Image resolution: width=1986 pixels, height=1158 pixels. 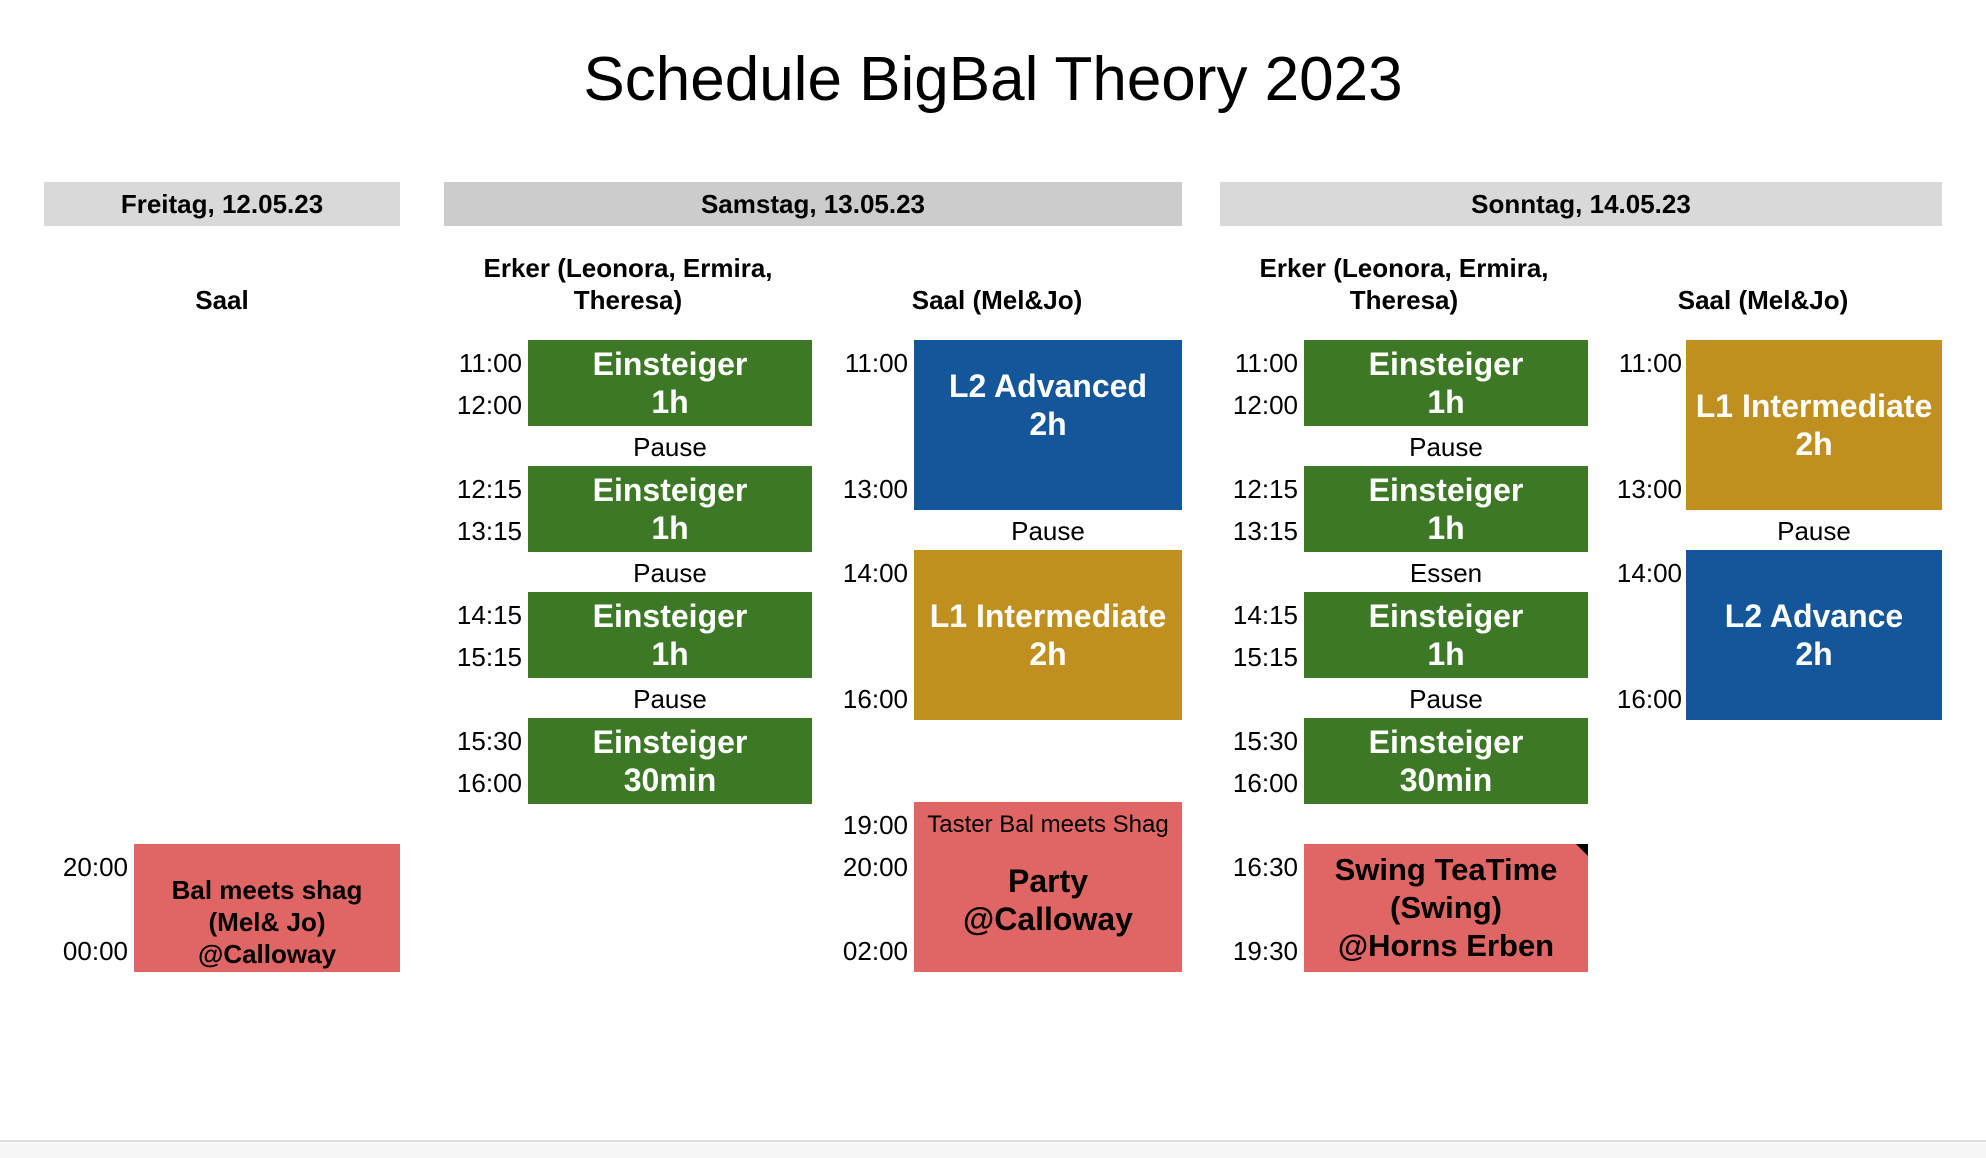 I want to click on room-header-sat-erker: Erker (Leonora, Ermira, Theresa), so click(x=628, y=284).